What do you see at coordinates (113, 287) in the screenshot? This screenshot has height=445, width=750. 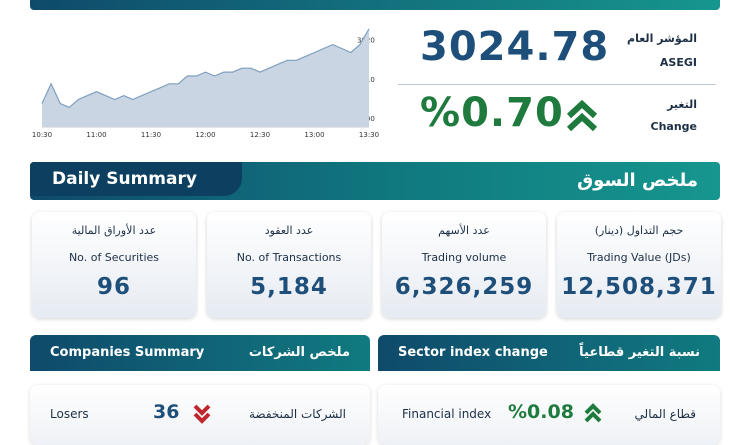 I see `card-value: 96` at bounding box center [113, 287].